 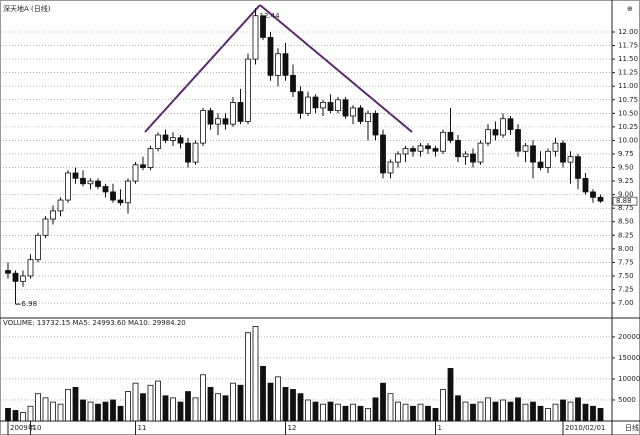 What do you see at coordinates (628, 32) in the screenshot?
I see `y-tick-label: 12.00` at bounding box center [628, 32].